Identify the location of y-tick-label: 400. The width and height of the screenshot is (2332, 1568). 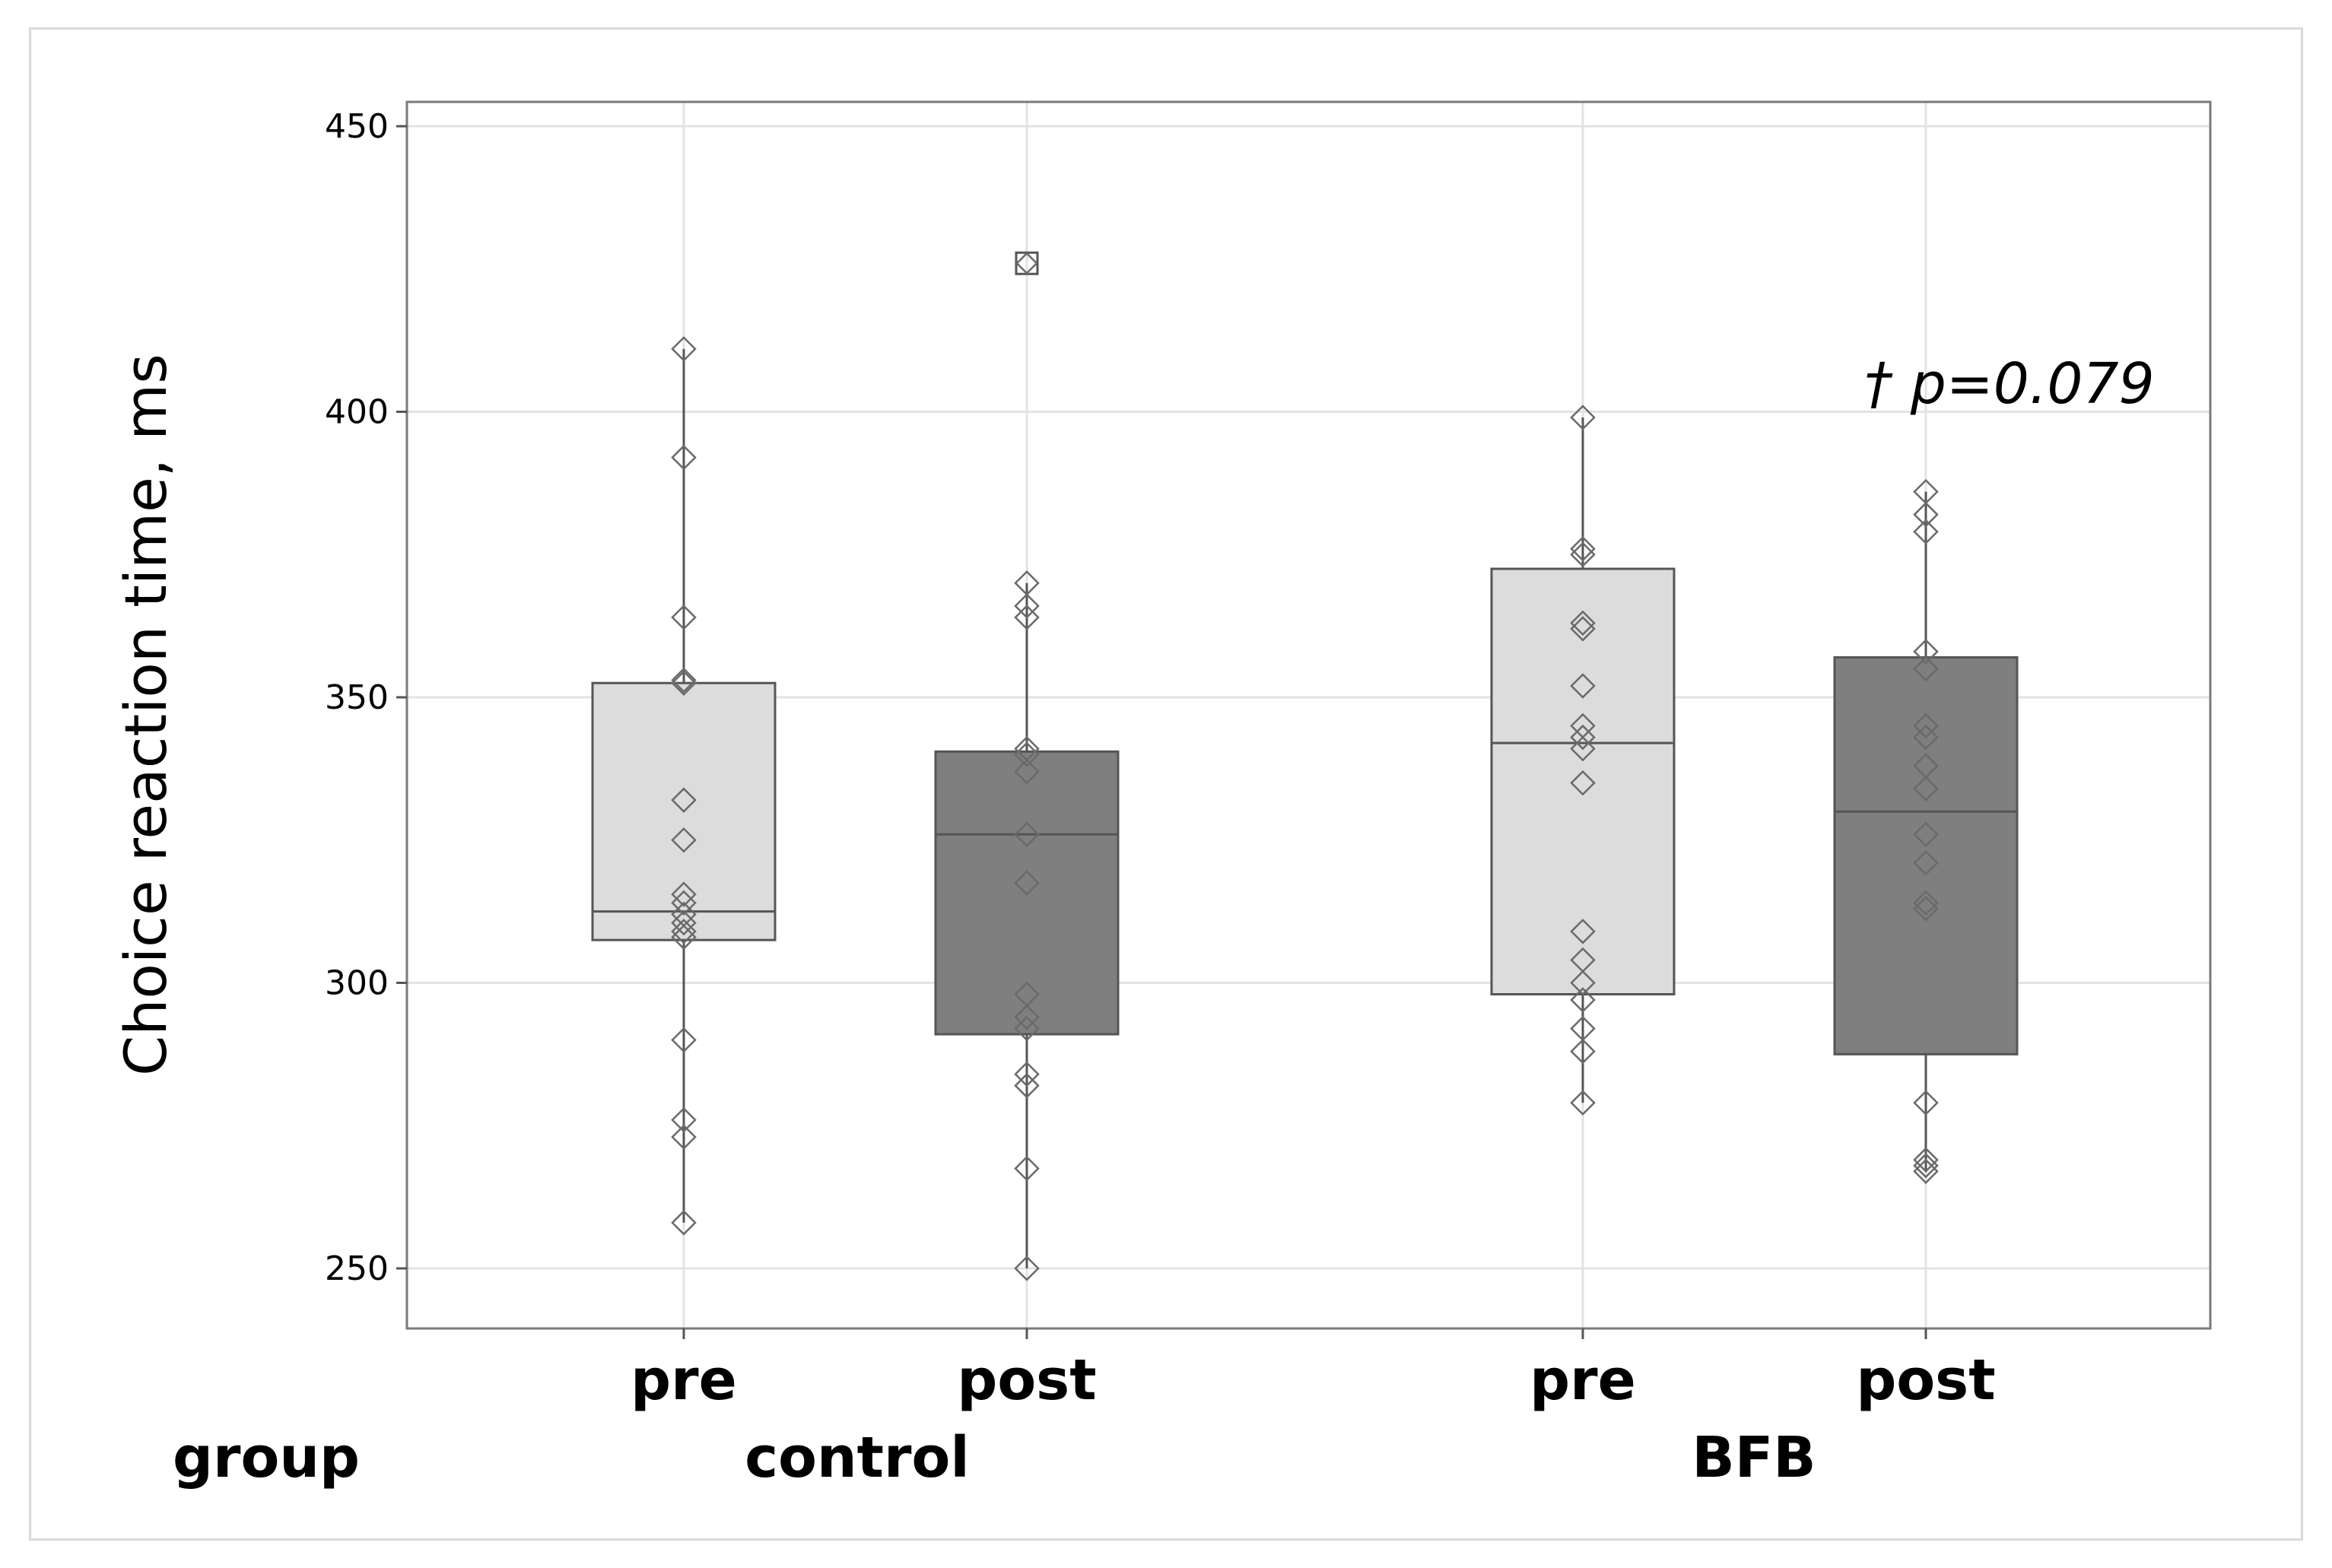
(357, 412).